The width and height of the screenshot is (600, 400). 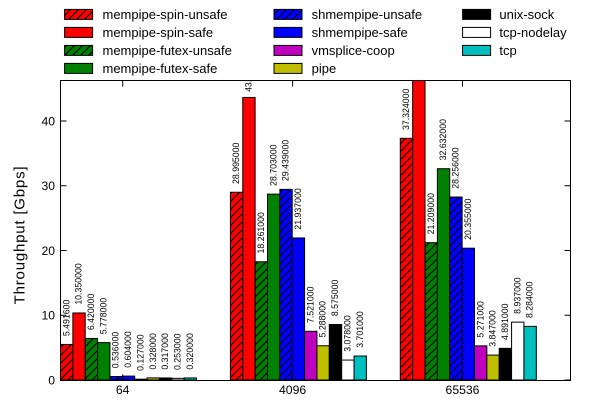 What do you see at coordinates (360, 329) in the screenshot?
I see `svg-text: 3.701000` at bounding box center [360, 329].